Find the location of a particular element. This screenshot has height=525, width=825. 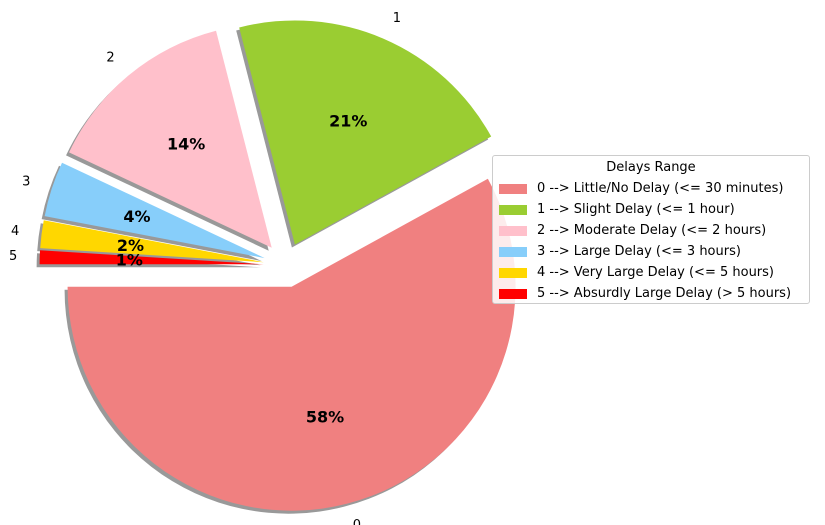

category-label: 2 is located at coordinates (110, 57).